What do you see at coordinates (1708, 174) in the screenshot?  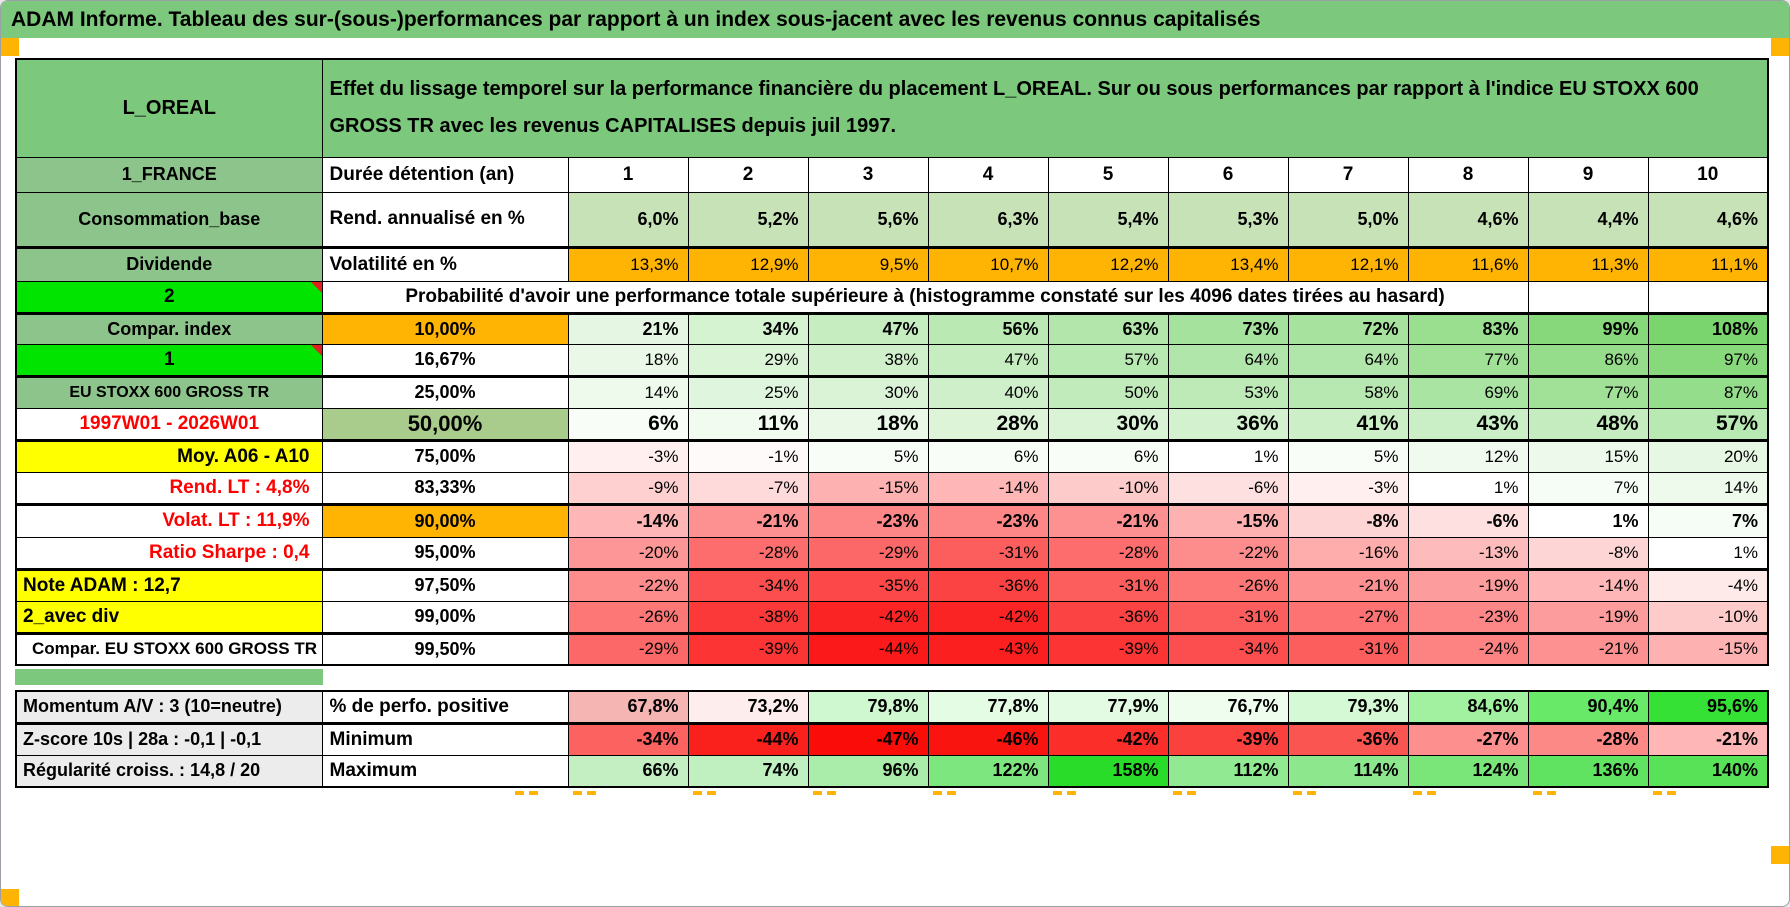 I see `year-col-header: 10` at bounding box center [1708, 174].